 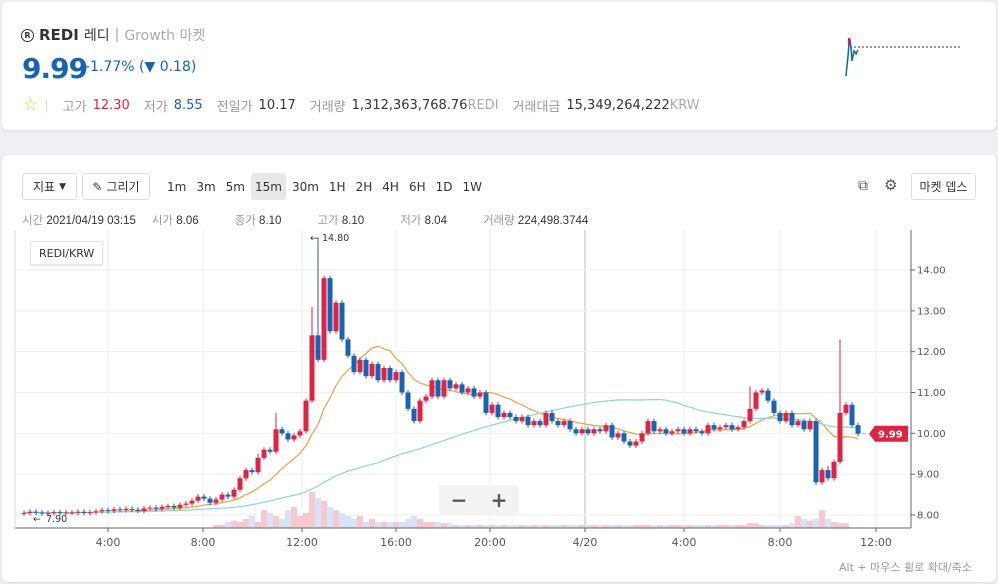 I want to click on timeframe-tab-15m: 15m, so click(x=268, y=186).